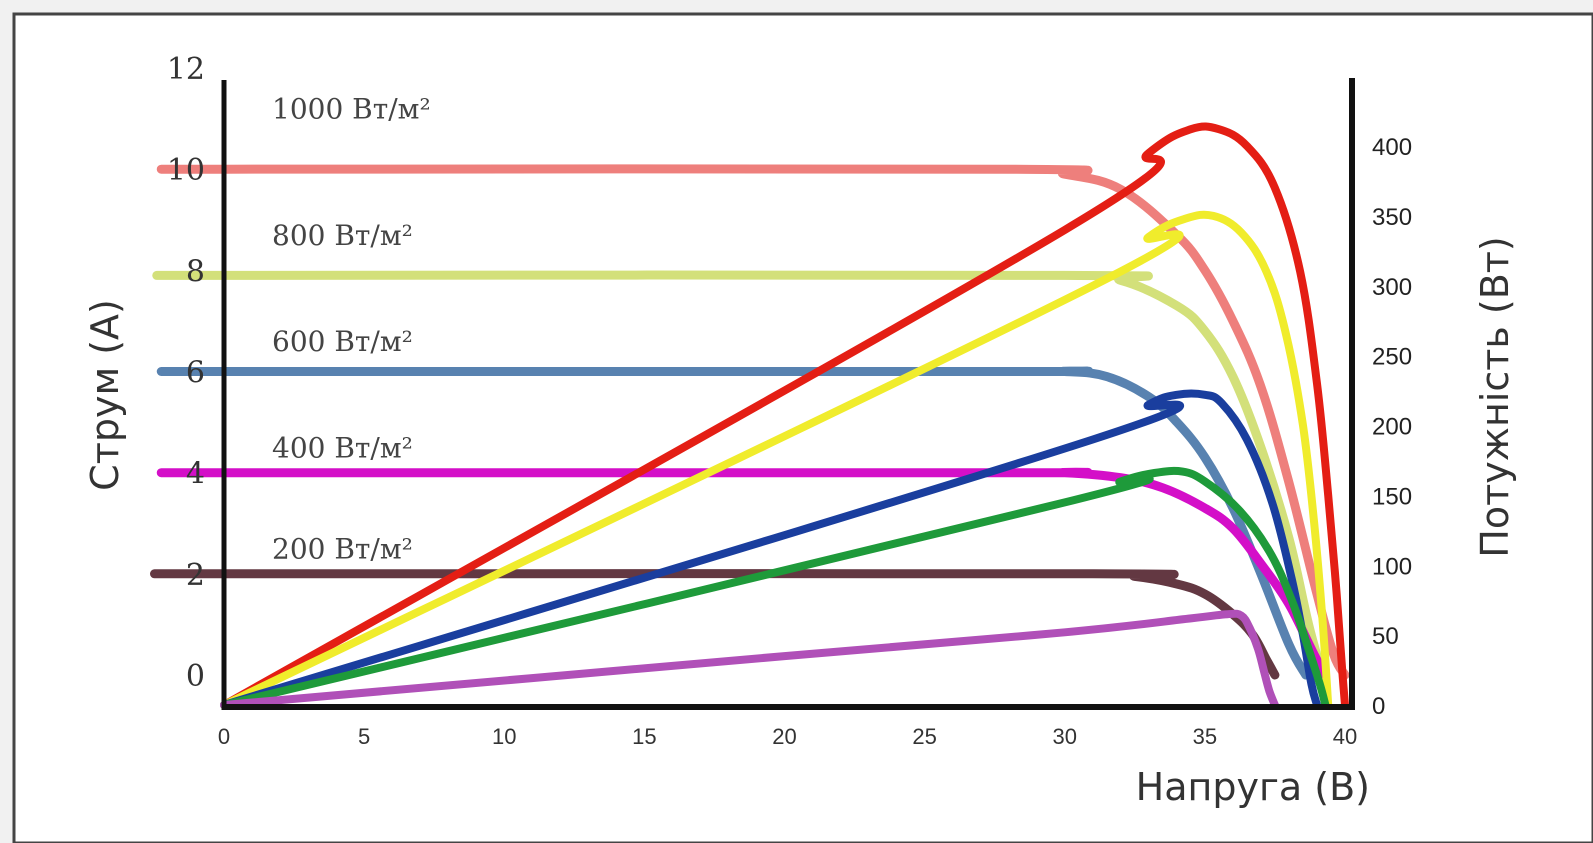  I want to click on y2-tick-label: 250, so click(1392, 357).